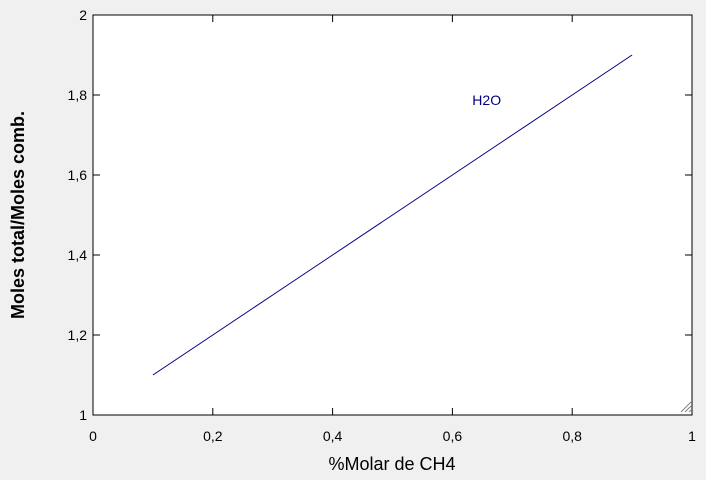  What do you see at coordinates (572, 436) in the screenshot?
I see `x-tick-label: 0,8` at bounding box center [572, 436].